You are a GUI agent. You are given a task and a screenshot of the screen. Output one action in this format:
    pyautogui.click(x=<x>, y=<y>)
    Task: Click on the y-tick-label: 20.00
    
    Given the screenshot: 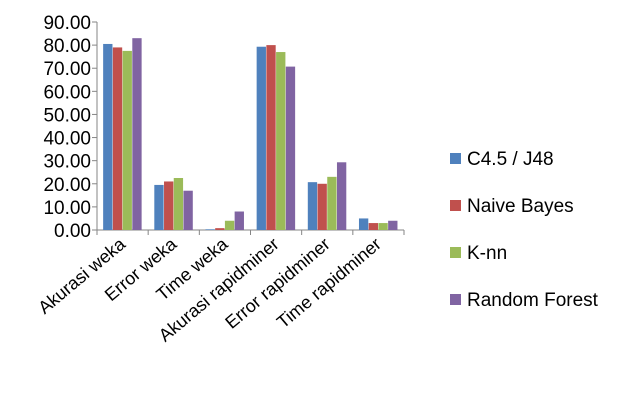 What is the action you would take?
    pyautogui.click(x=67, y=185)
    